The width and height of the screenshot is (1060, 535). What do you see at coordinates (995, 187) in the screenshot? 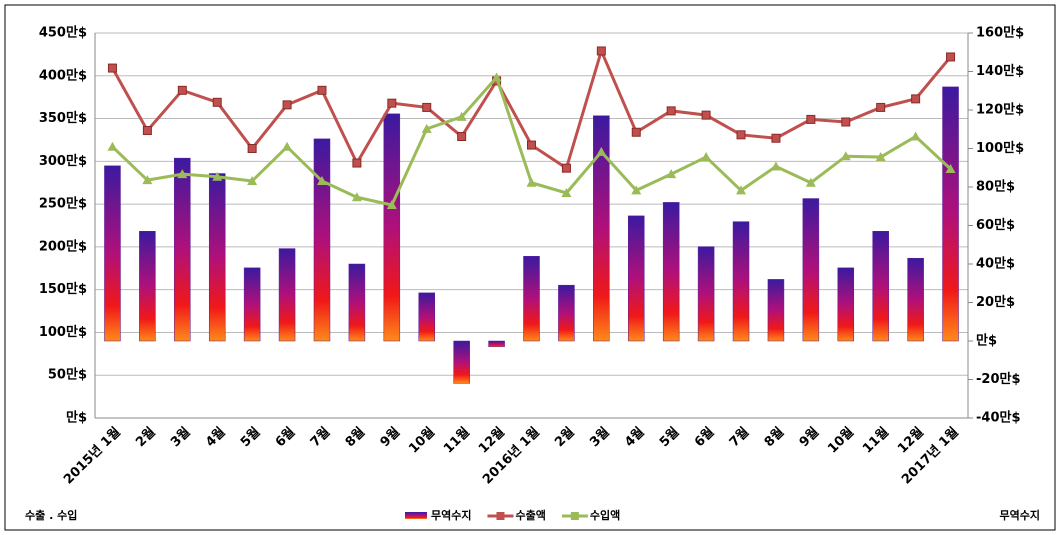
I see `y2-tick-label: 80만$` at bounding box center [995, 187].